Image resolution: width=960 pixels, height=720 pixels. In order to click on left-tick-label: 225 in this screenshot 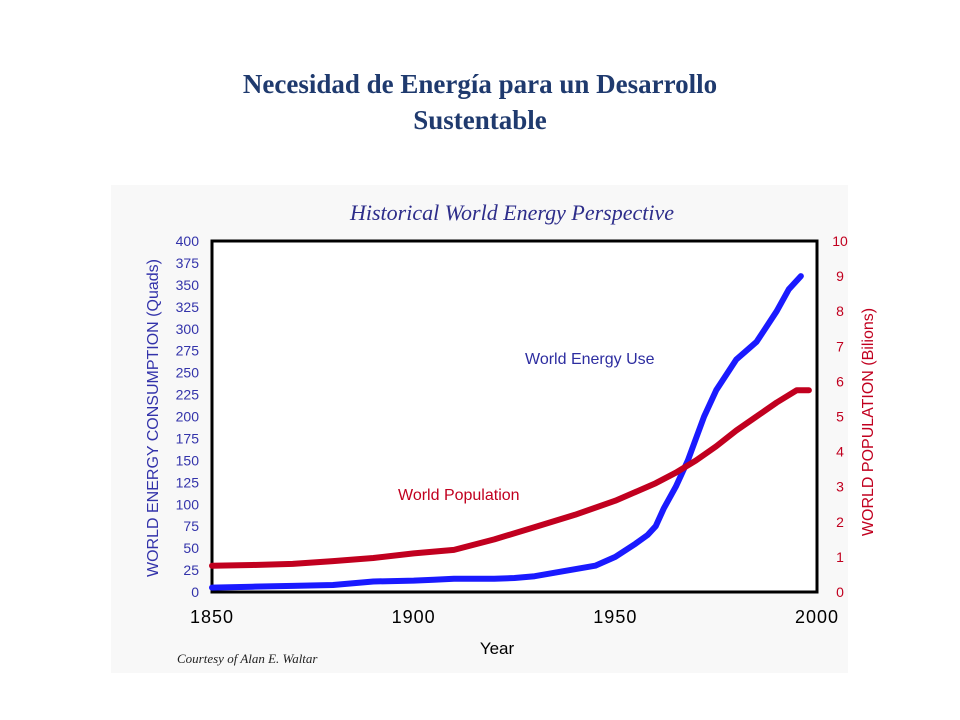, I will do `click(188, 395)`.